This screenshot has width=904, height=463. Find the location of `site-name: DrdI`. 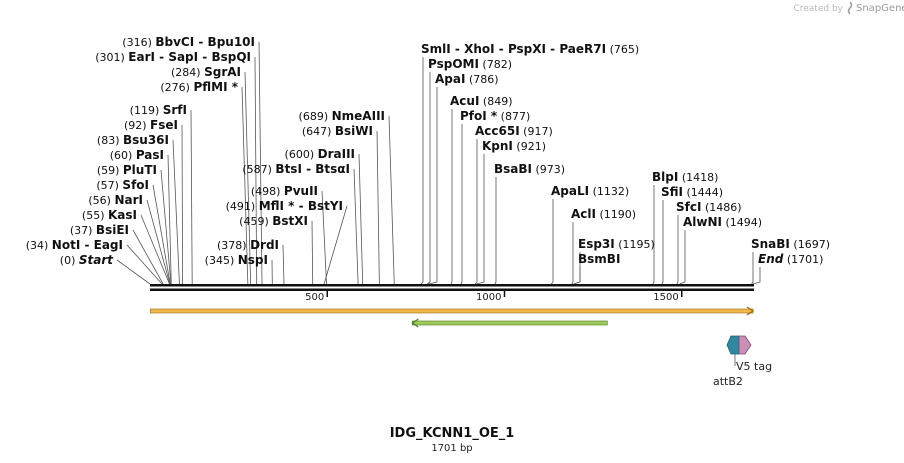

site-name: DrdI is located at coordinates (264, 245).